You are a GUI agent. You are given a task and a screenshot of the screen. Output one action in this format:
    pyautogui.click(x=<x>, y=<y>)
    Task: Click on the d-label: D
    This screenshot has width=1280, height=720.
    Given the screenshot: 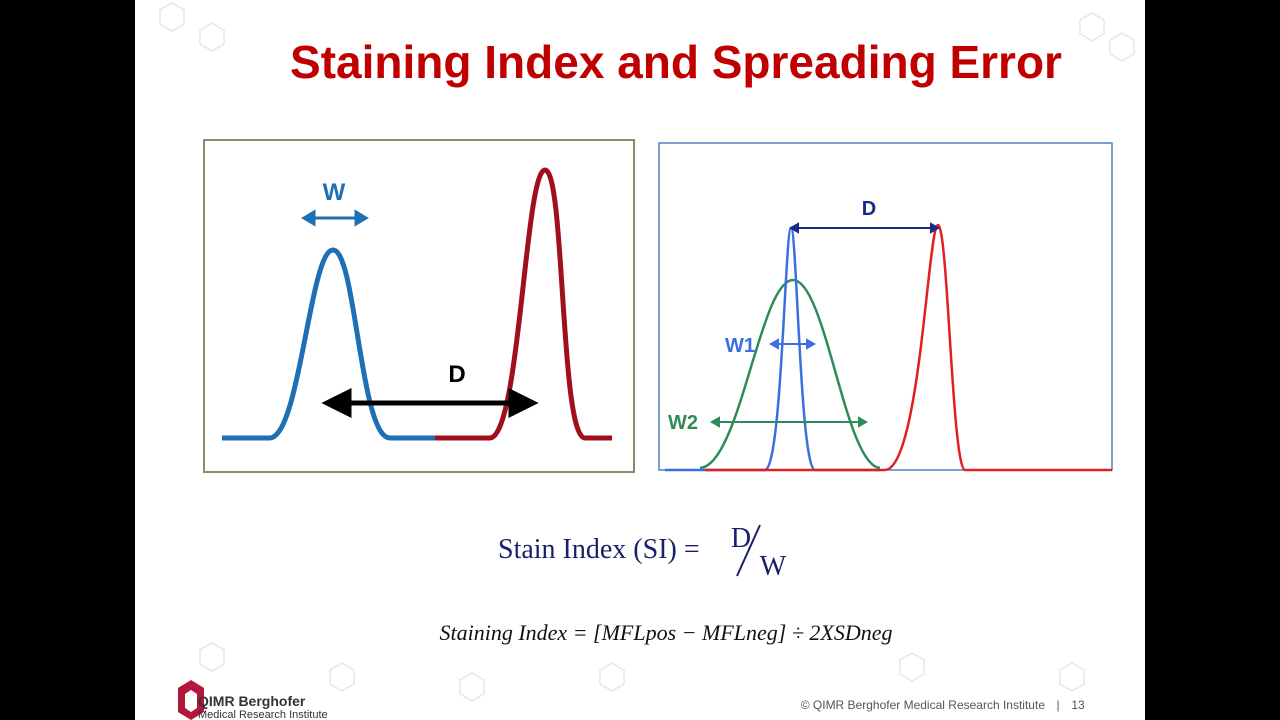 What is the action you would take?
    pyautogui.click(x=456, y=374)
    